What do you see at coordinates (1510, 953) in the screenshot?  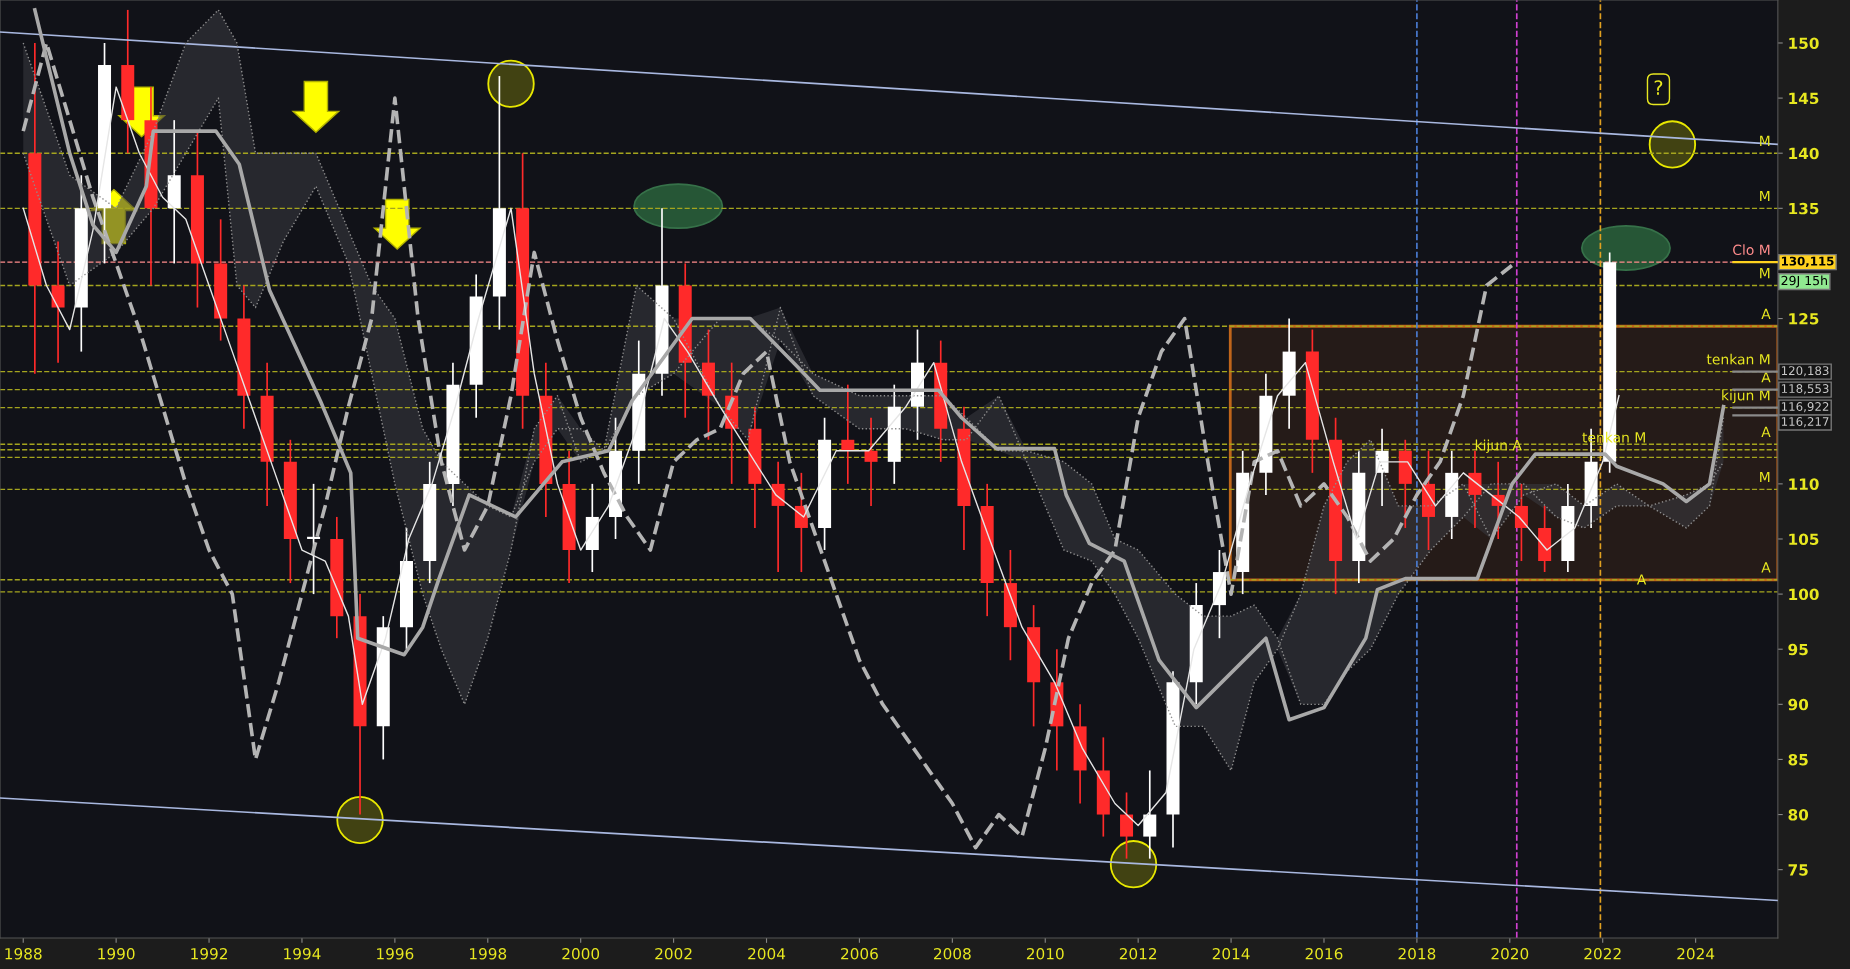 I see `x-tick-label: 2020` at bounding box center [1510, 953].